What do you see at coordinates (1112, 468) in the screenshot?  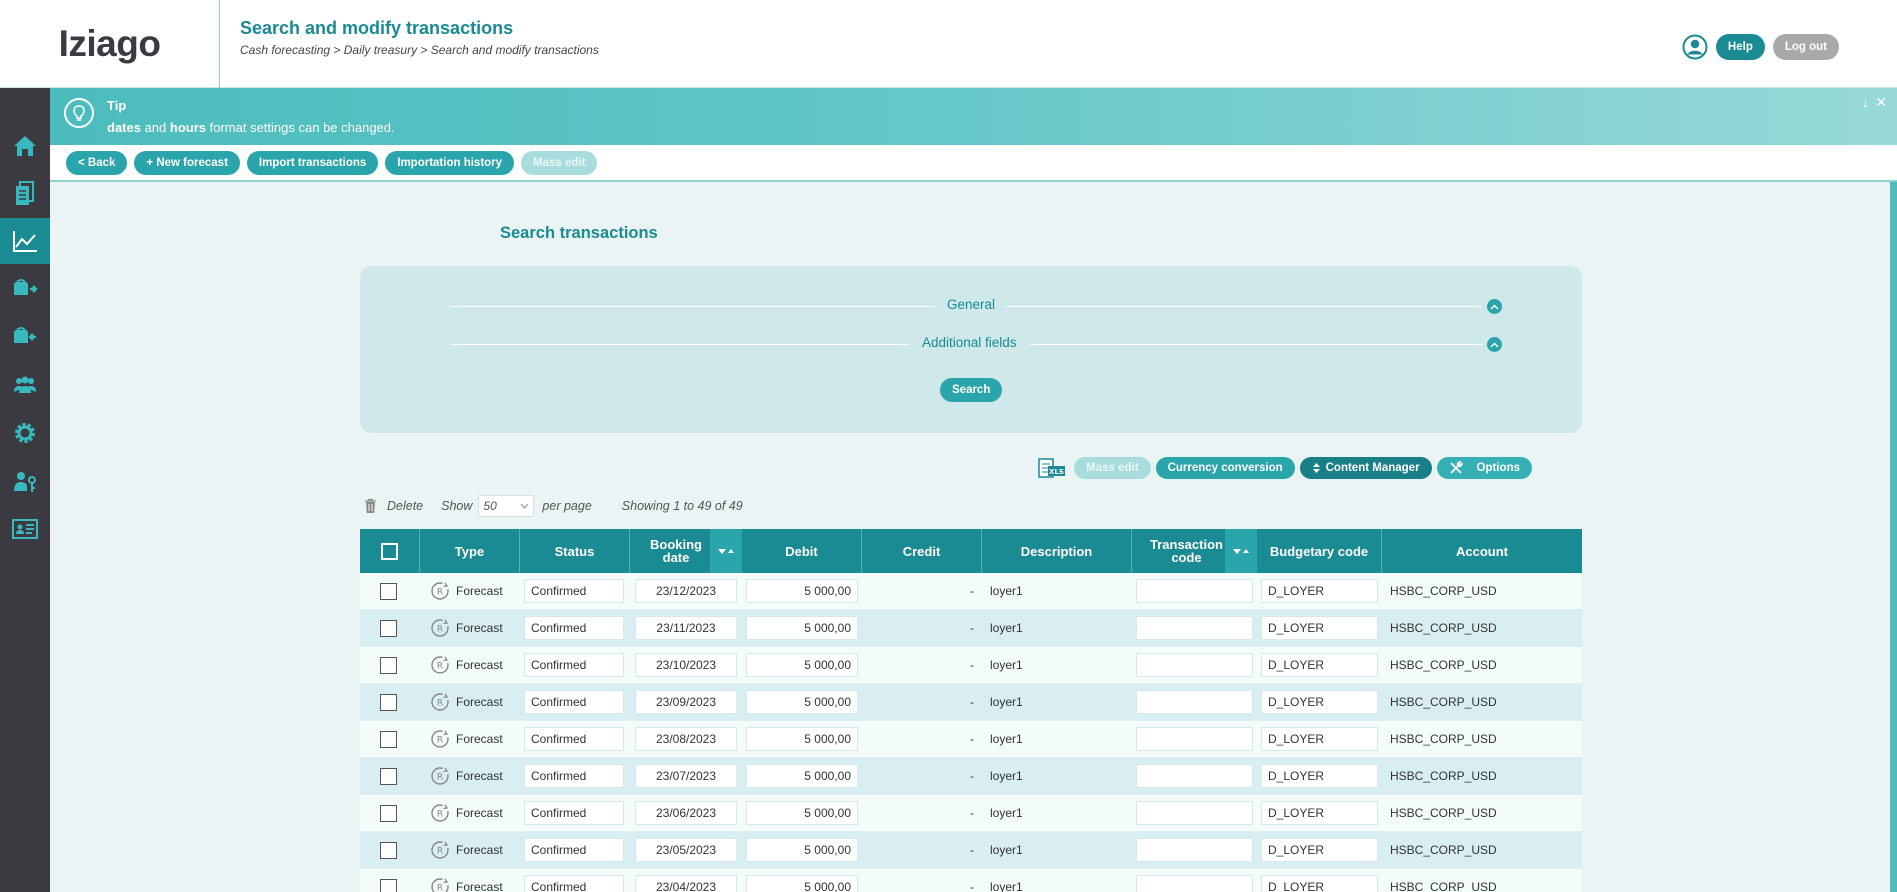 I see `mass-edit-table-button: Mass edit` at bounding box center [1112, 468].